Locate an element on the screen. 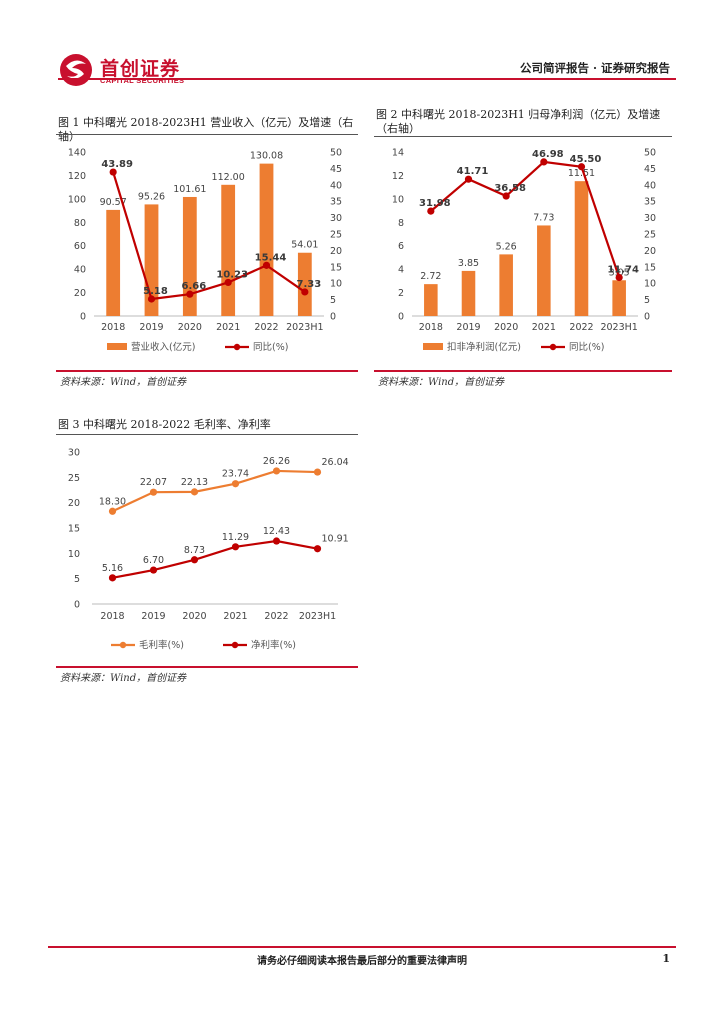  line-data-label: 10.91 is located at coordinates (335, 539).